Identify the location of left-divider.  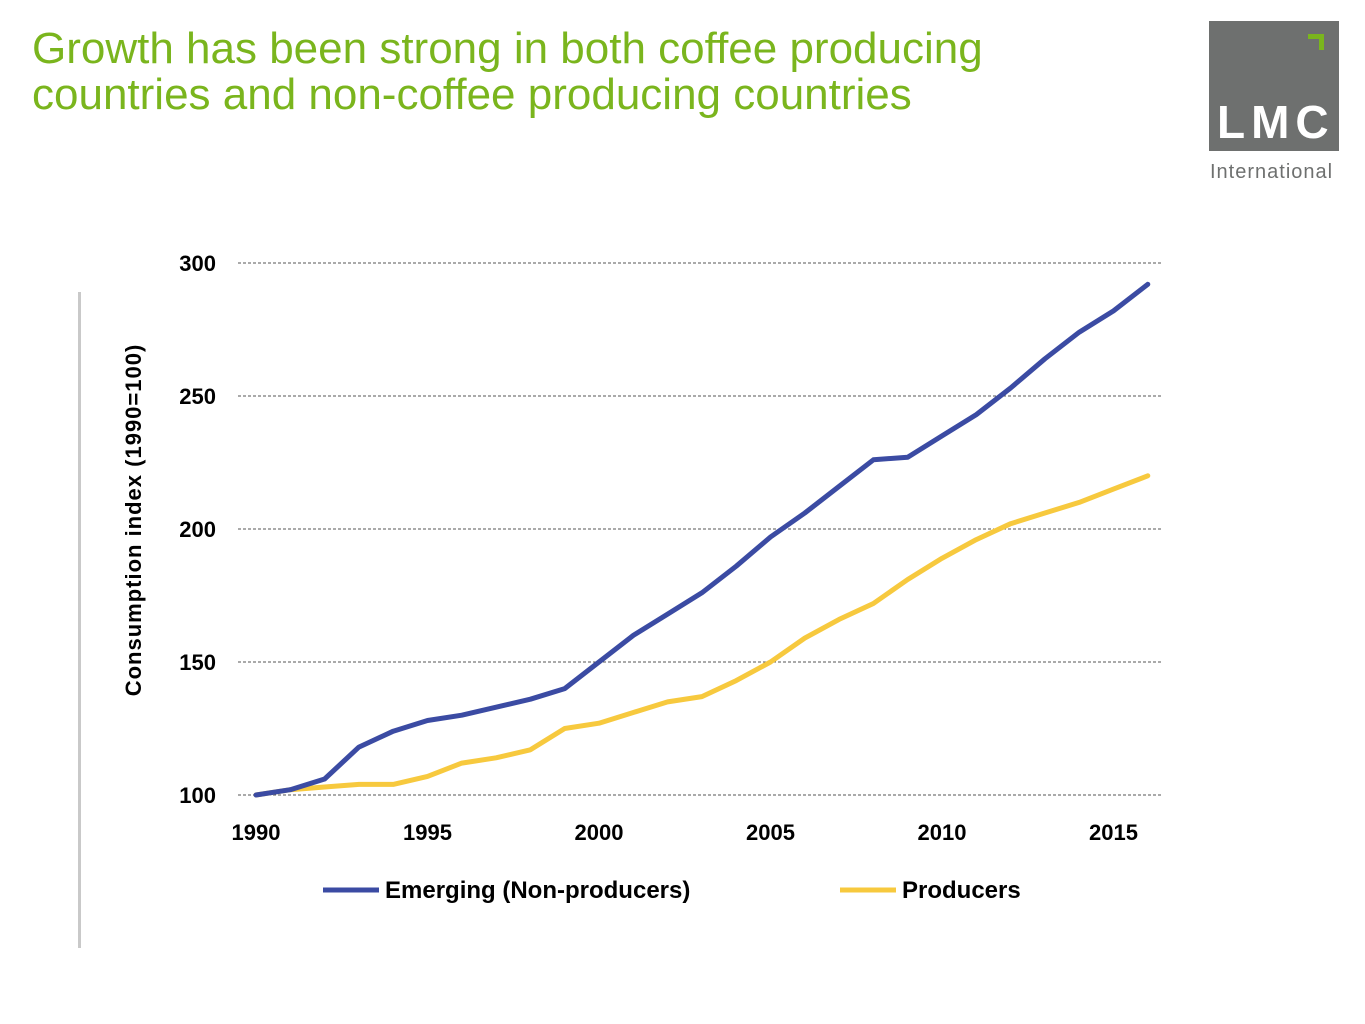
(79, 620).